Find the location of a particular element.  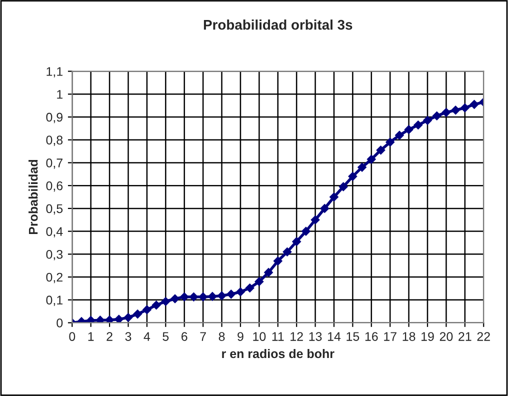

y-tick-label: 0,4 is located at coordinates (54, 232).